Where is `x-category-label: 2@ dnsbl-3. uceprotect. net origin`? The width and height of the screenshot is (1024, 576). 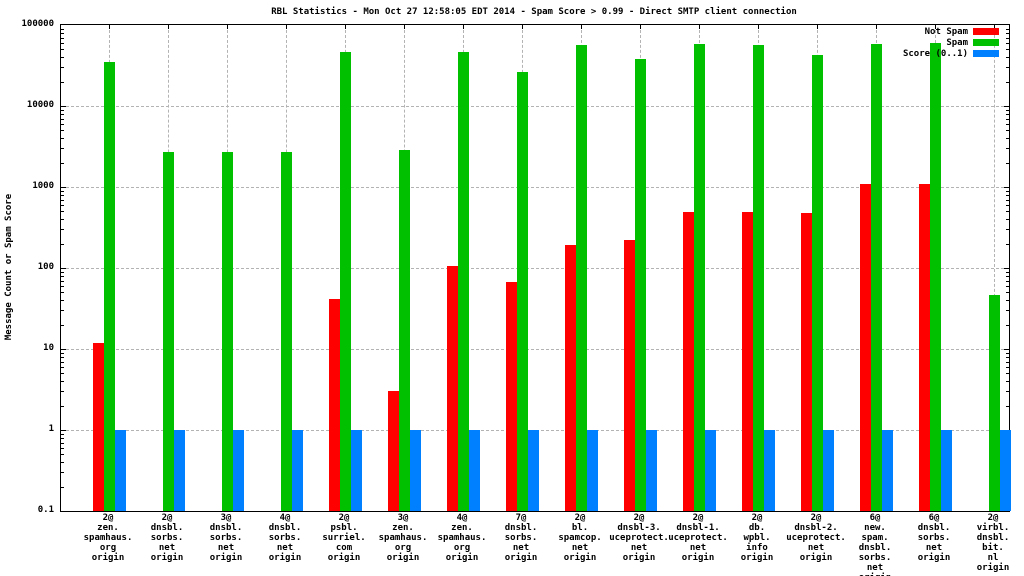 x-category-label: 2@ dnsbl-3. uceprotect. net origin is located at coordinates (639, 538).